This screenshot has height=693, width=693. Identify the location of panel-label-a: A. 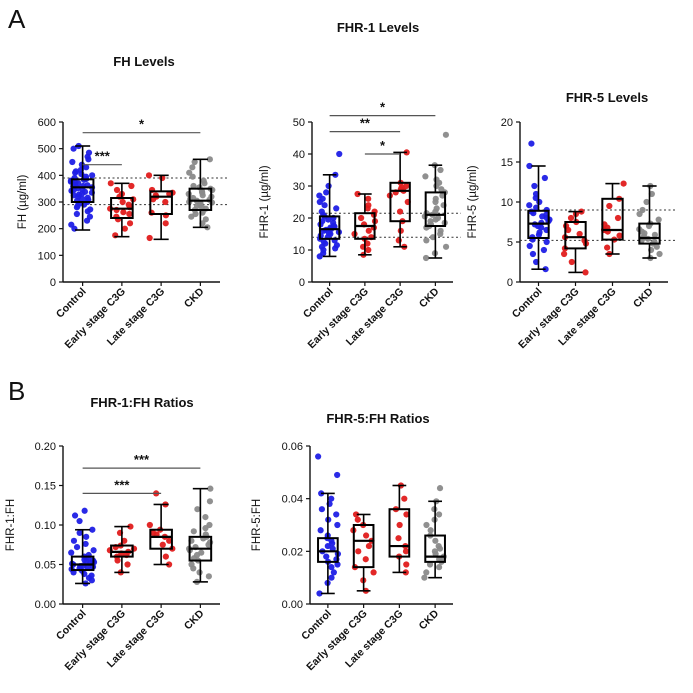
(17, 19).